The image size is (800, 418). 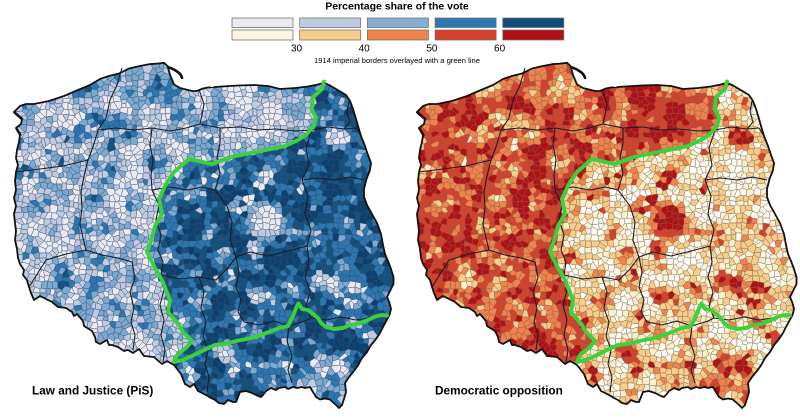 What do you see at coordinates (432, 49) in the screenshot?
I see `svg-text: 50` at bounding box center [432, 49].